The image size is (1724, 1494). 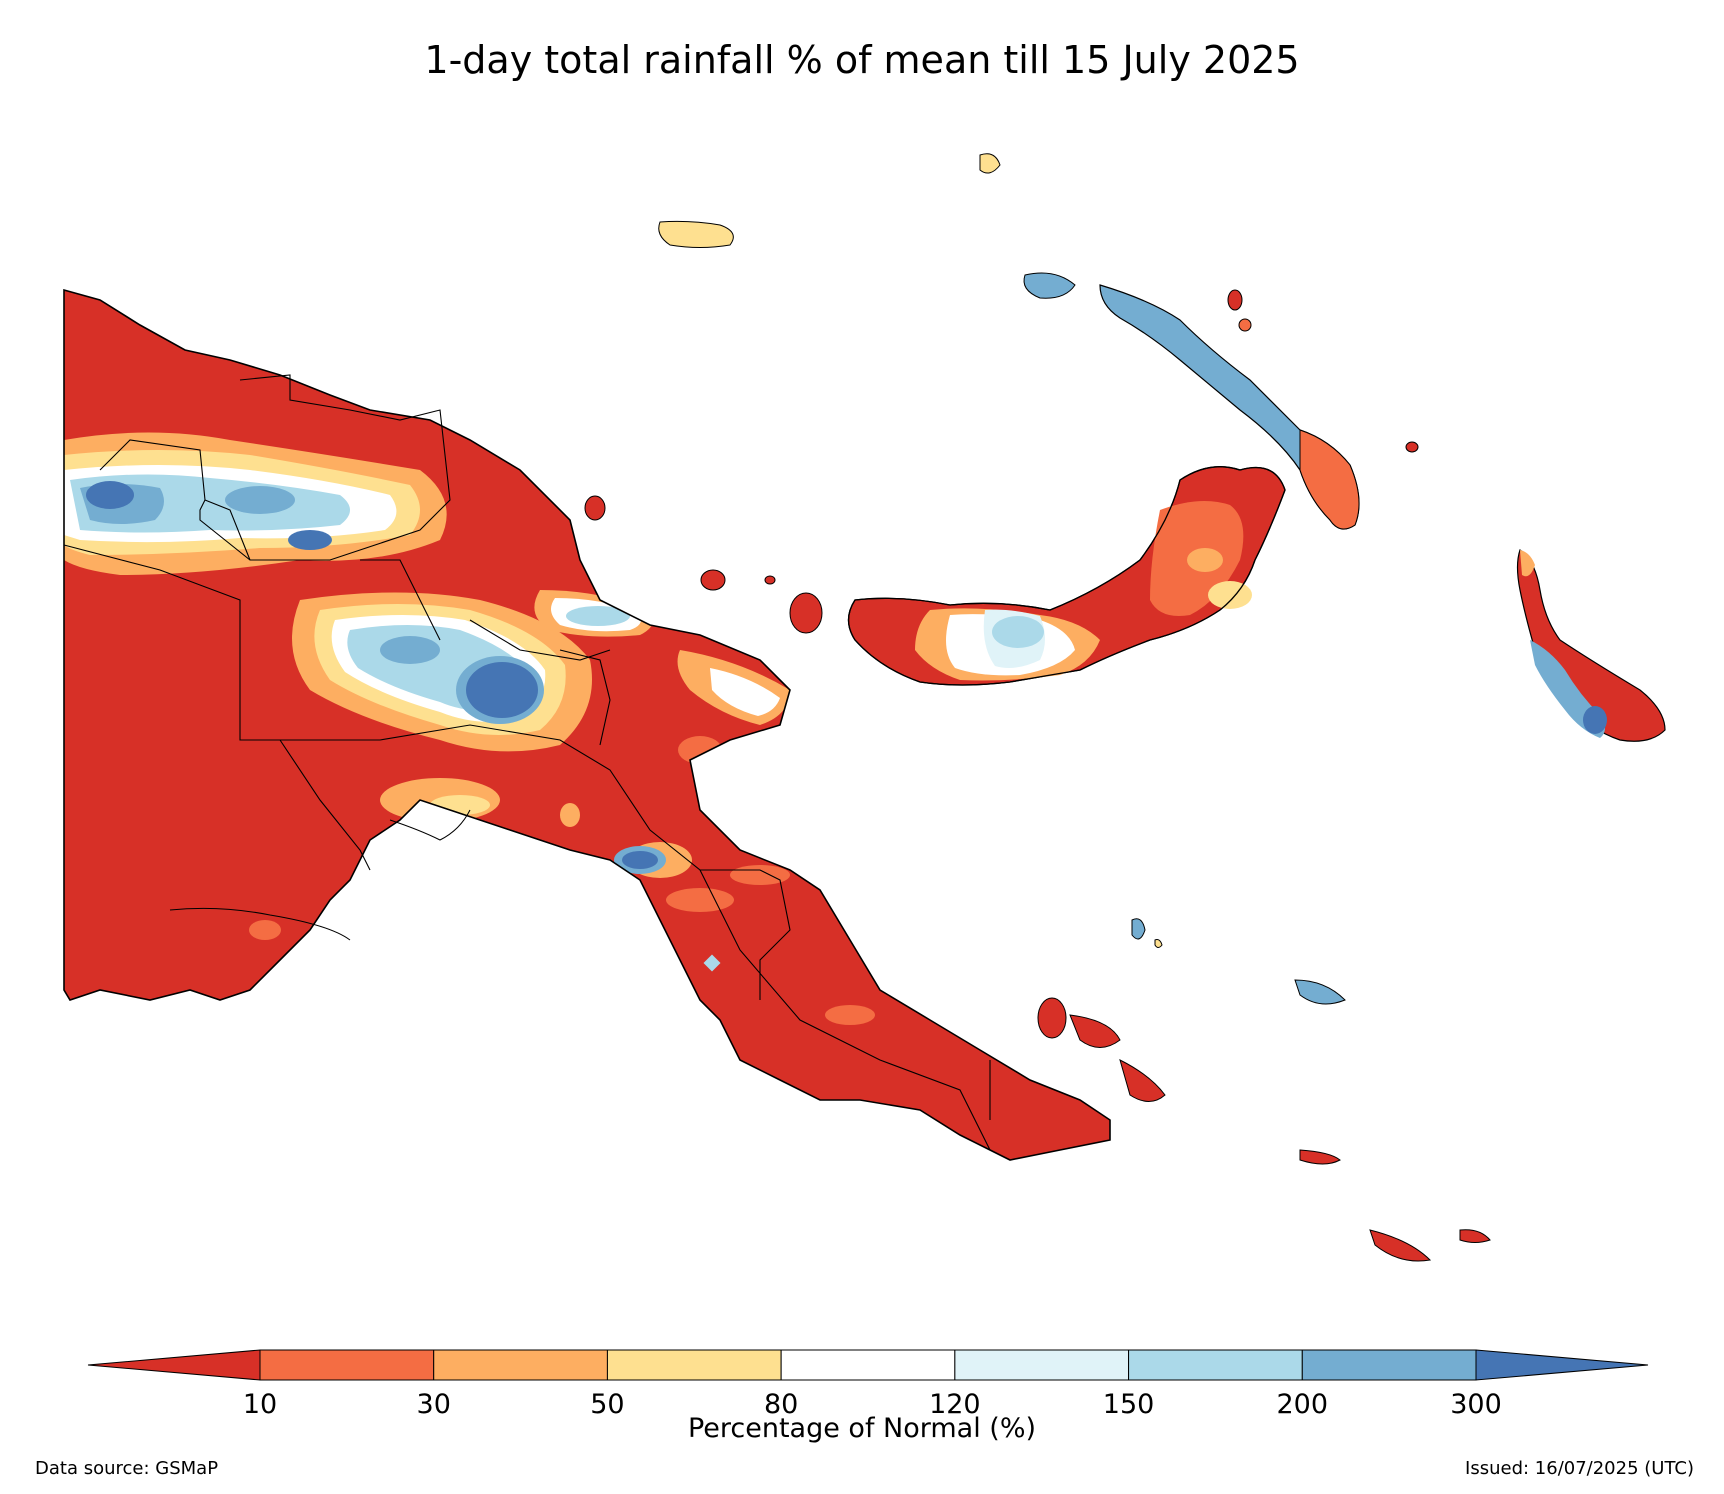 I want to click on new-ireland, so click(x=1191, y=401).